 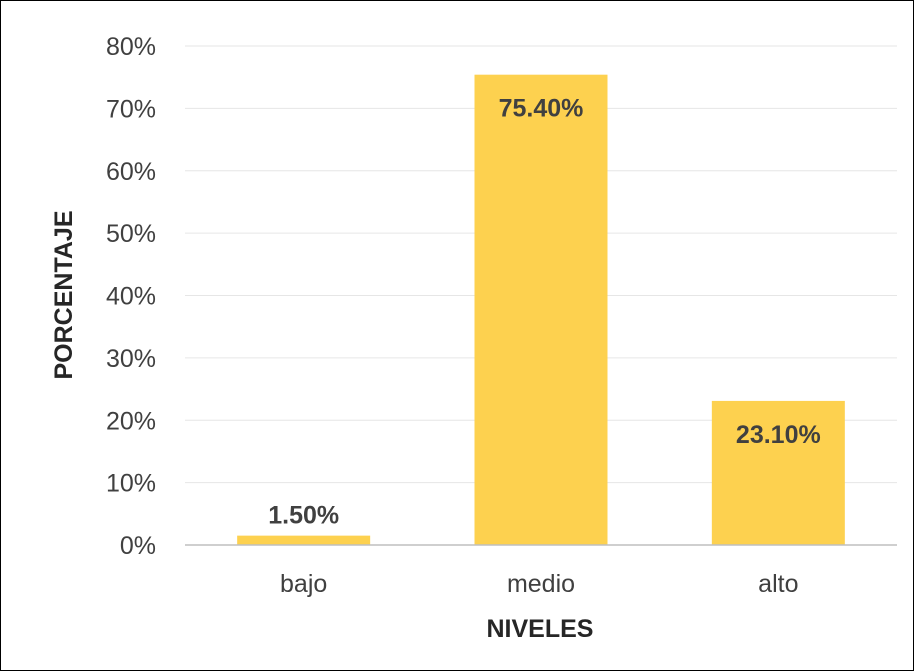 What do you see at coordinates (131, 234) in the screenshot?
I see `y-tick-label: 50%` at bounding box center [131, 234].